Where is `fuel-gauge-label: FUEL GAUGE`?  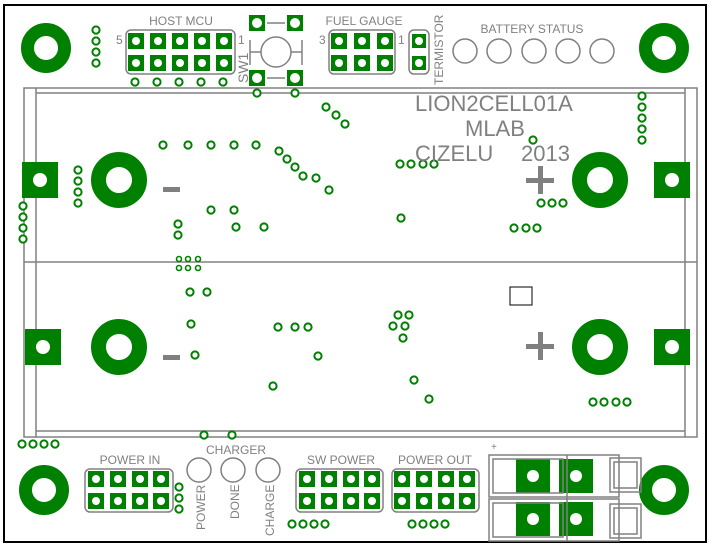 fuel-gauge-label: FUEL GAUGE is located at coordinates (364, 21).